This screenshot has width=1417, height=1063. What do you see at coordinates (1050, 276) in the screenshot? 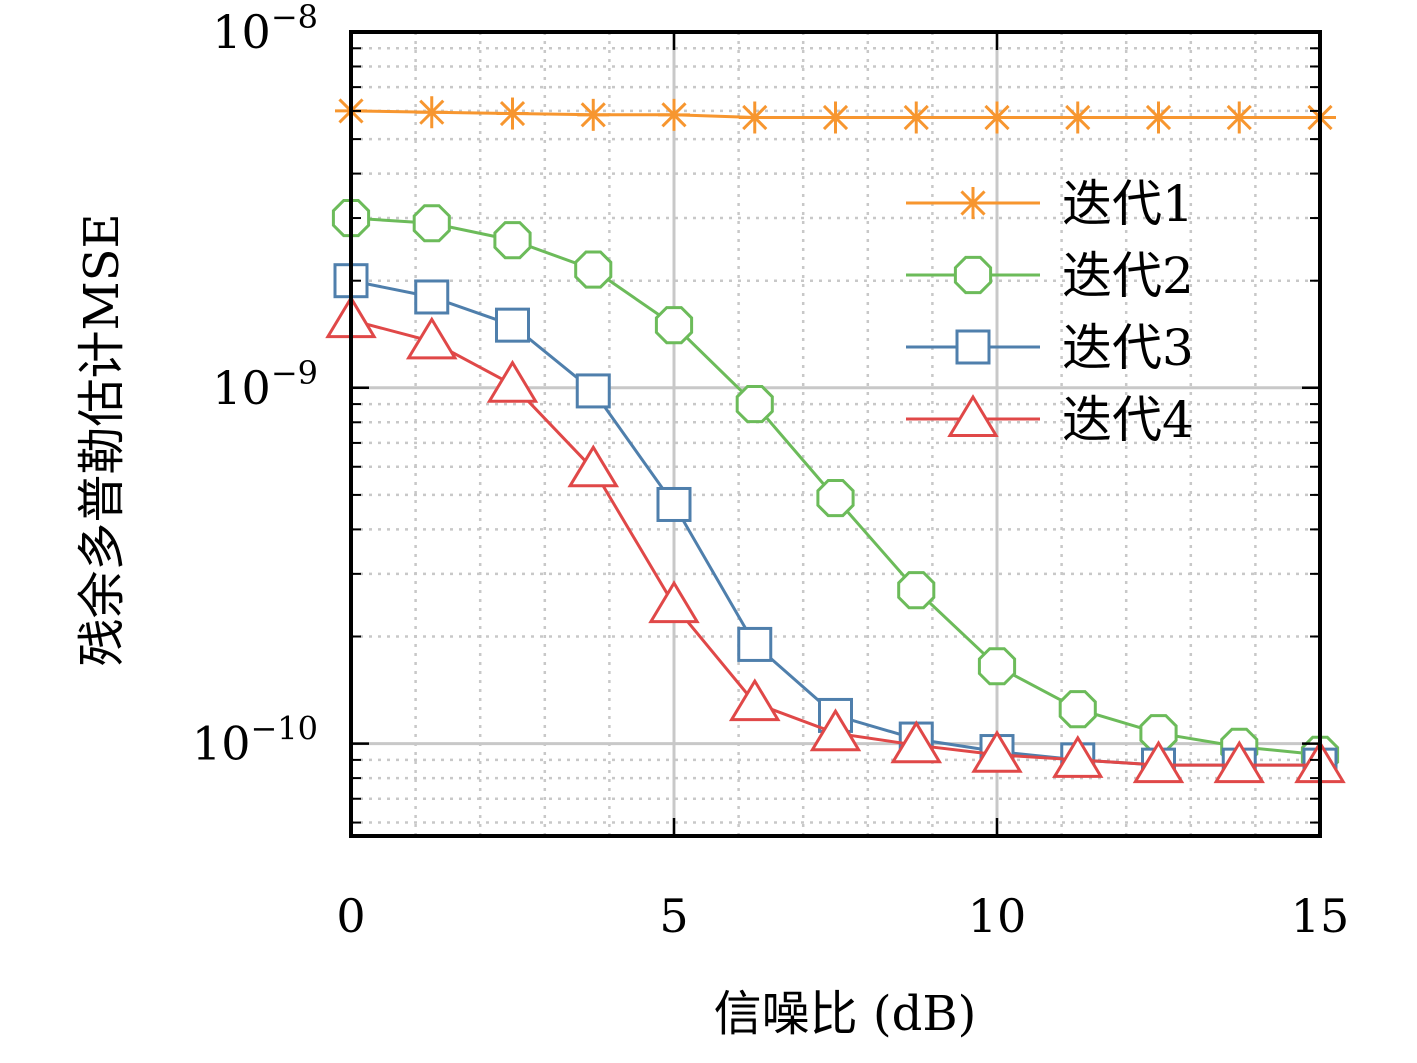
I see `legend-entry-2: 迭代2` at bounding box center [1050, 276].